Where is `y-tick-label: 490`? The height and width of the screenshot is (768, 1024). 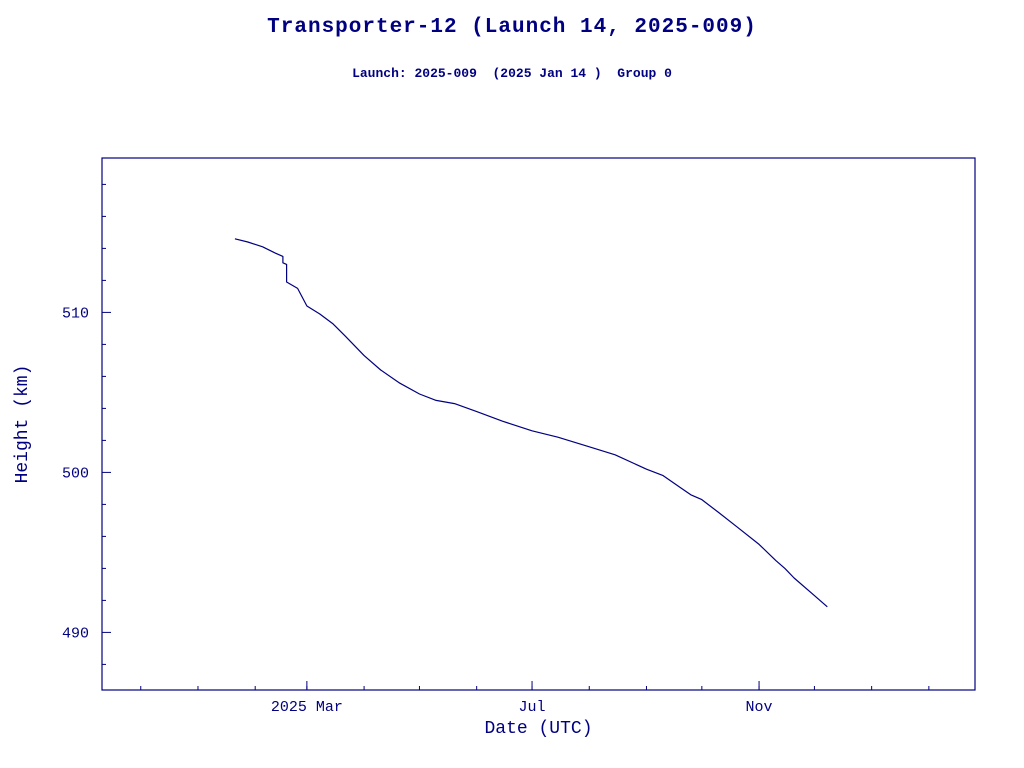 y-tick-label: 490 is located at coordinates (75, 633).